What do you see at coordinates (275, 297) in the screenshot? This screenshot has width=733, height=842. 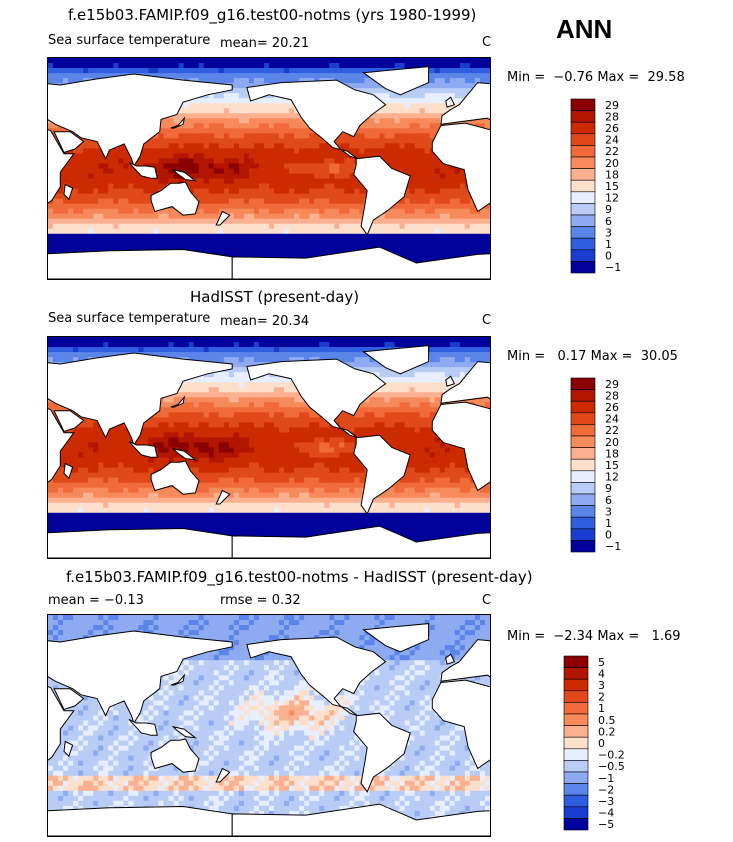 I see `panel2-title: HadISST (present-day)` at bounding box center [275, 297].